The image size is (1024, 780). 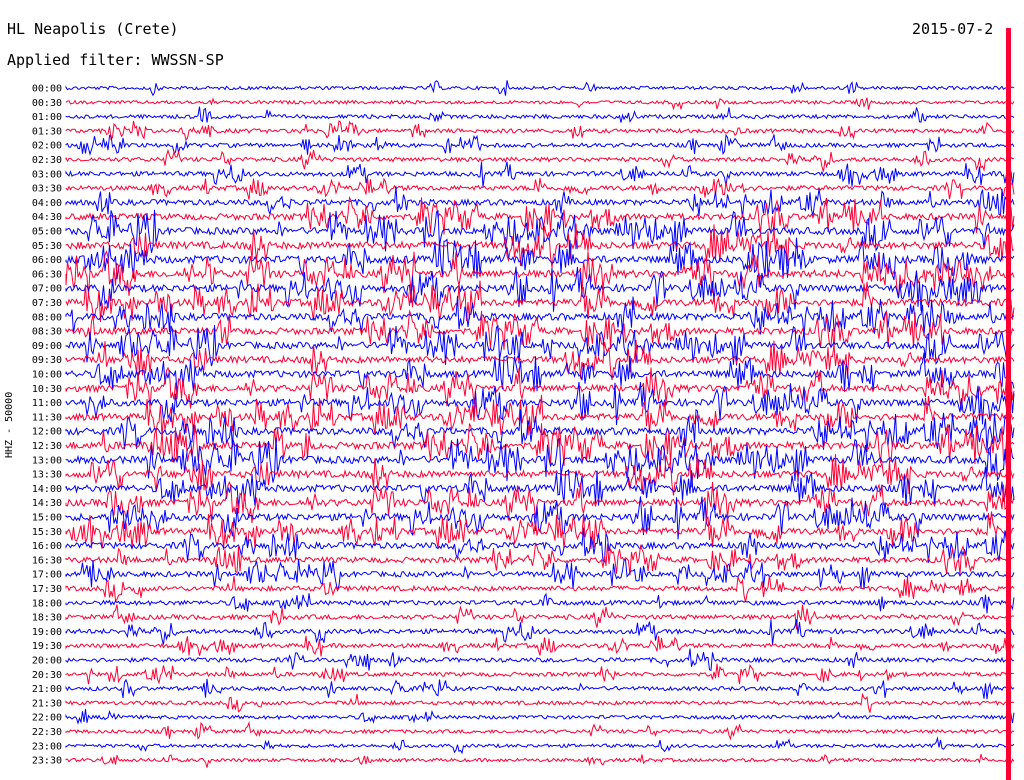 I want to click on row-time-label: 03:30, so click(x=47, y=189).